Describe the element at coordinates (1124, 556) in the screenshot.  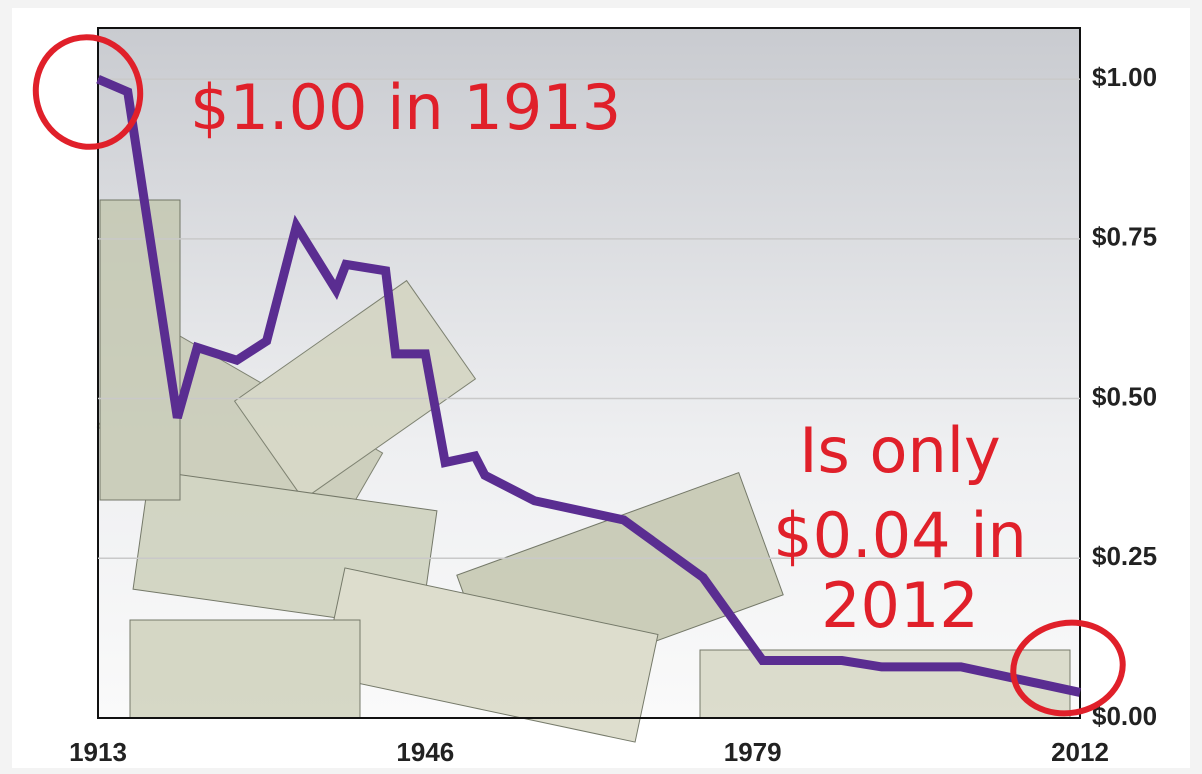
I see `y-tick-label: $0.25` at that location.